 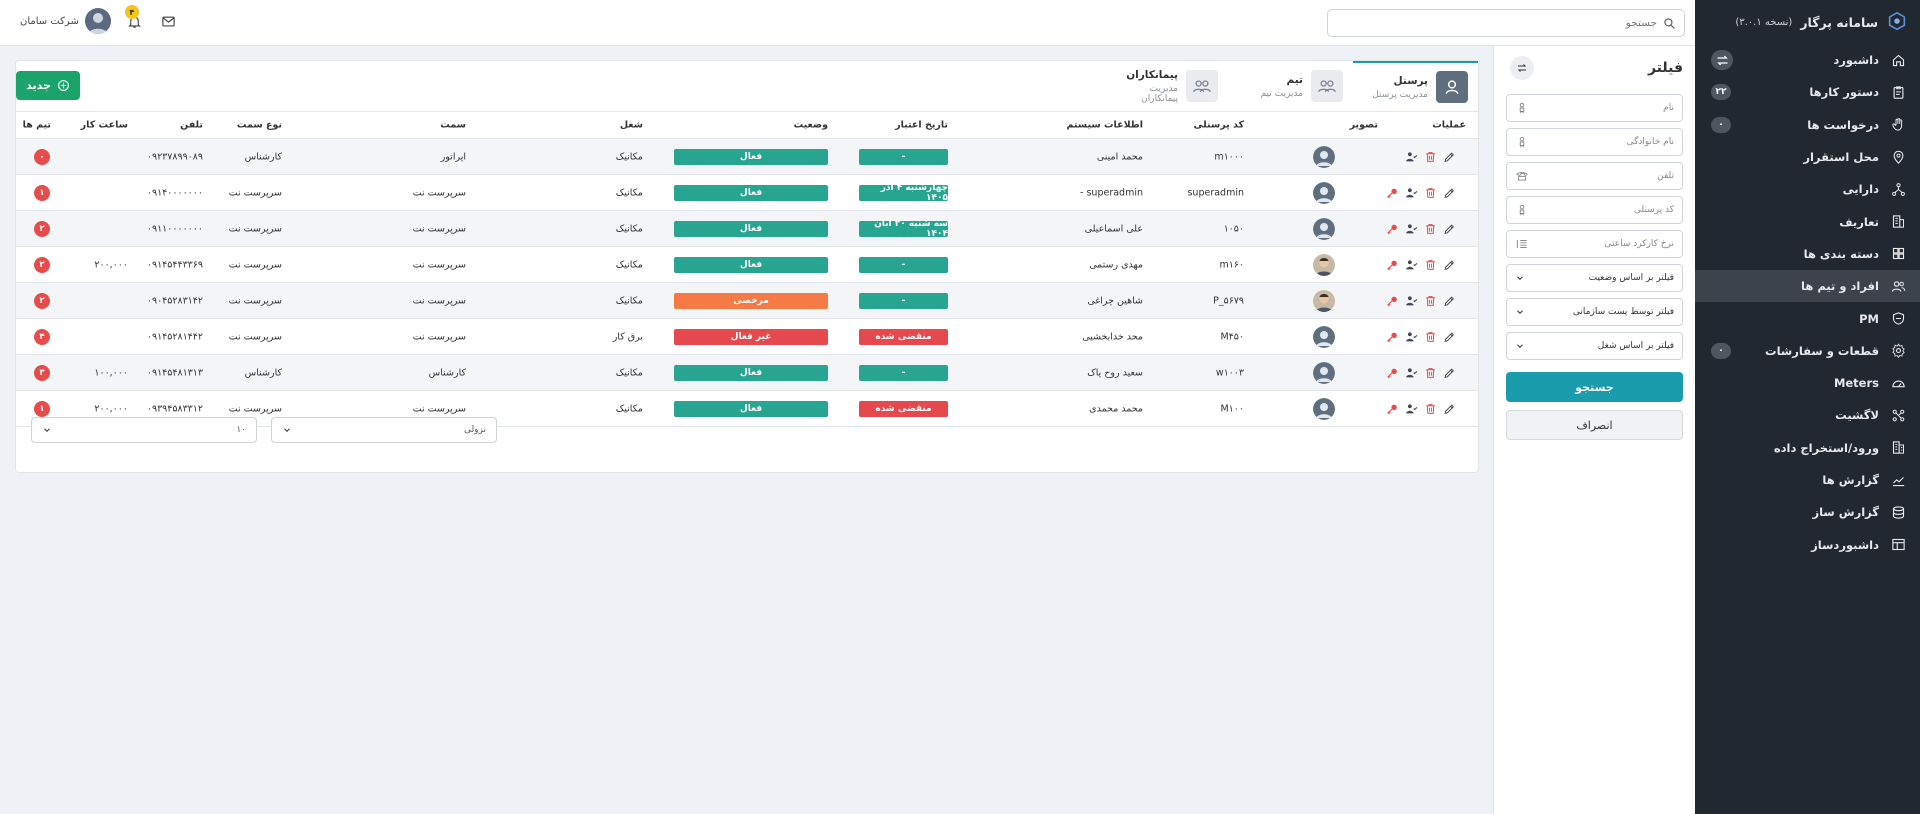 I want to click on col-teams: تیم ها, so click(x=36, y=125).